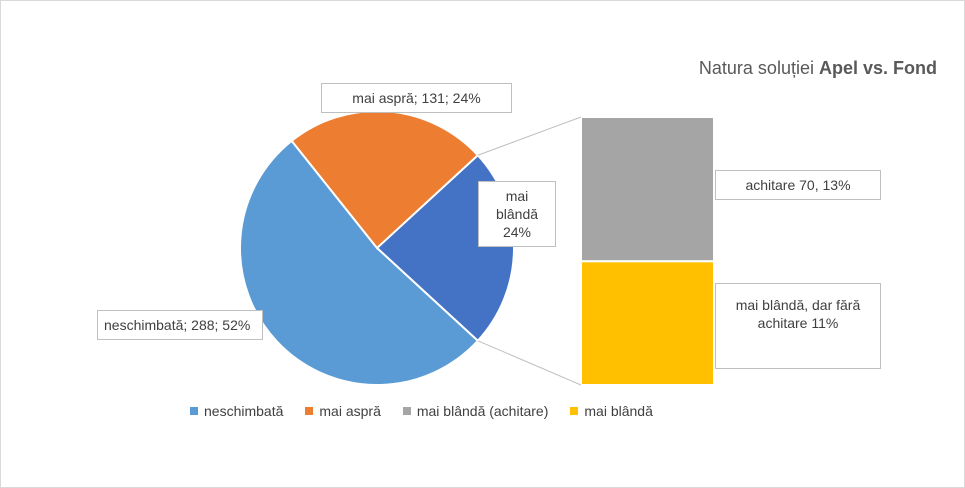  Describe the element at coordinates (244, 411) in the screenshot. I see `legend-label: neschimbată` at that location.